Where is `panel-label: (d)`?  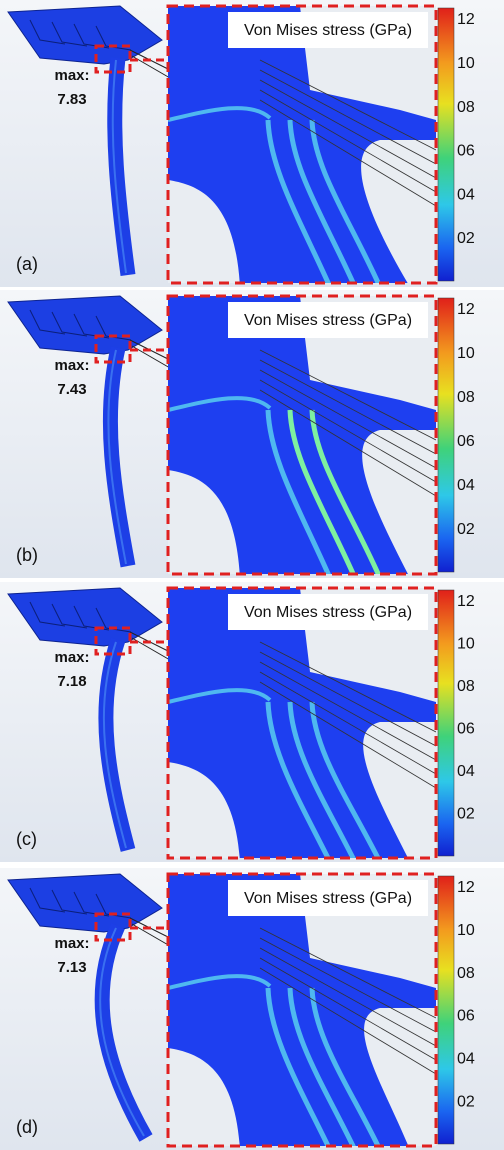 panel-label: (d) is located at coordinates (27, 1127).